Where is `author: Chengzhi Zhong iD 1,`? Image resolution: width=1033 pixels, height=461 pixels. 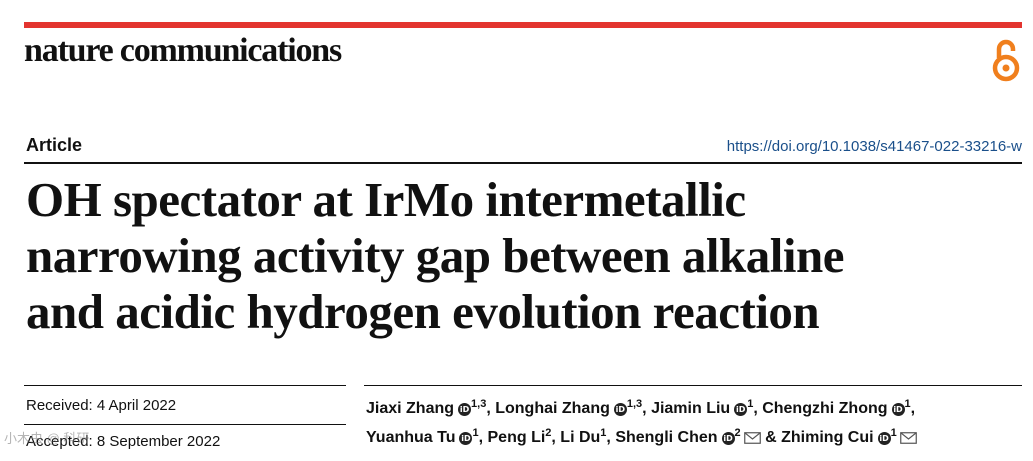
author: Chengzhi Zhong iD 1, is located at coordinates (839, 407).